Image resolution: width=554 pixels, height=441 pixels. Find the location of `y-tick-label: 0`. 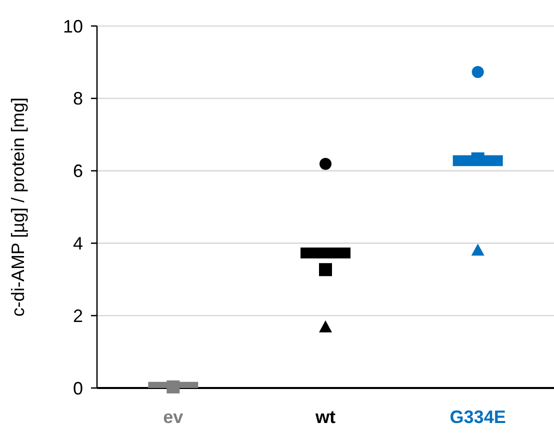

y-tick-label: 0 is located at coordinates (77, 388).